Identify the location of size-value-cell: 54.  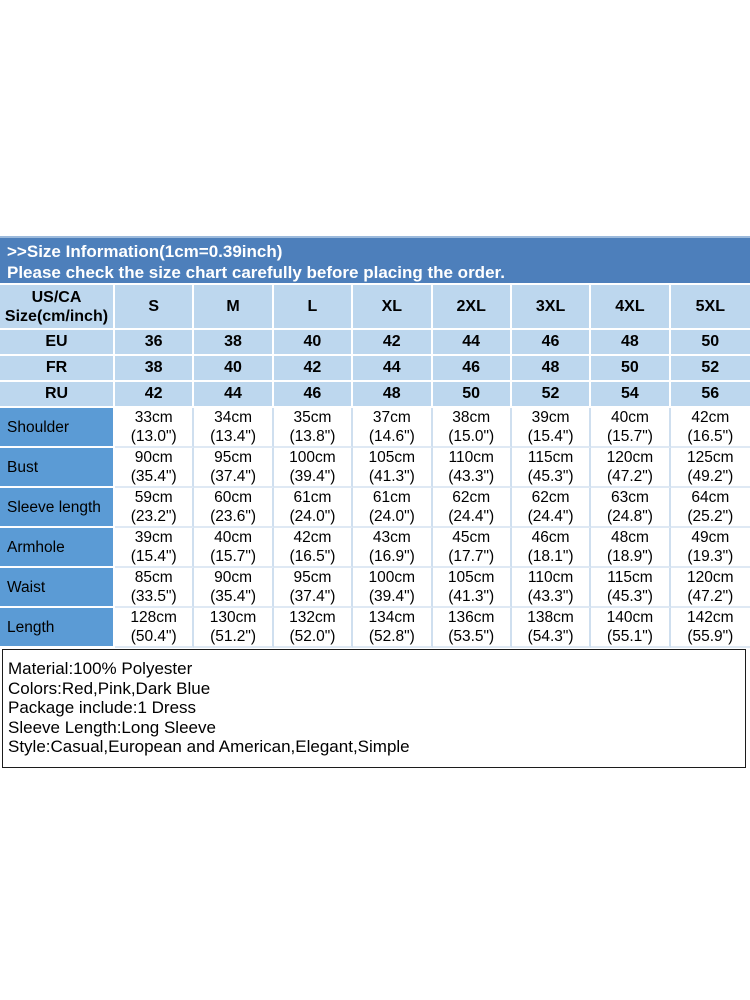
(631, 395).